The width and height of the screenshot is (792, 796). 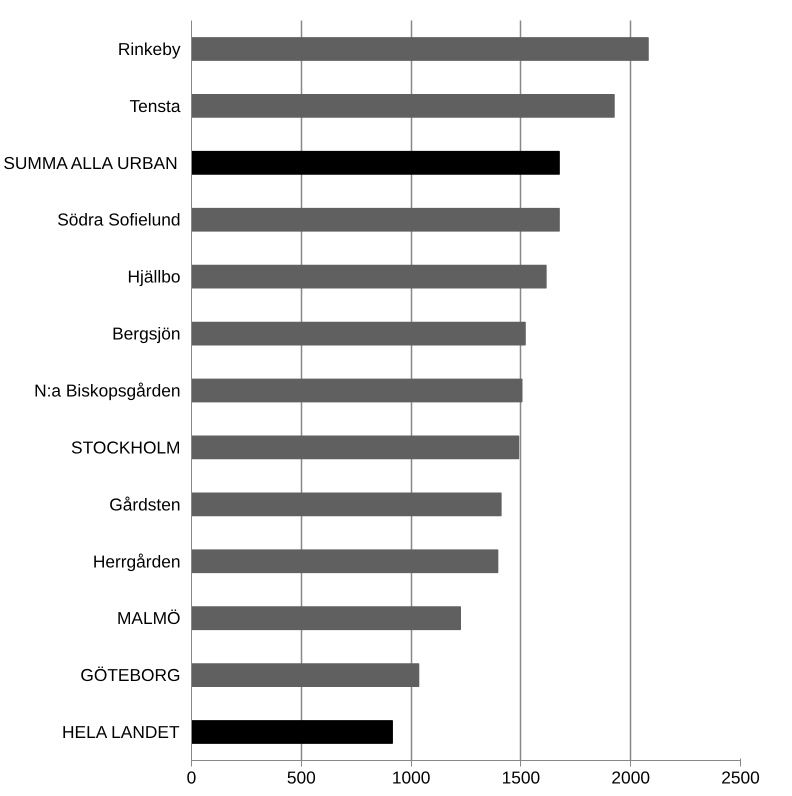 I want to click on y-tick-label: STOCKHOLM, so click(x=126, y=447).